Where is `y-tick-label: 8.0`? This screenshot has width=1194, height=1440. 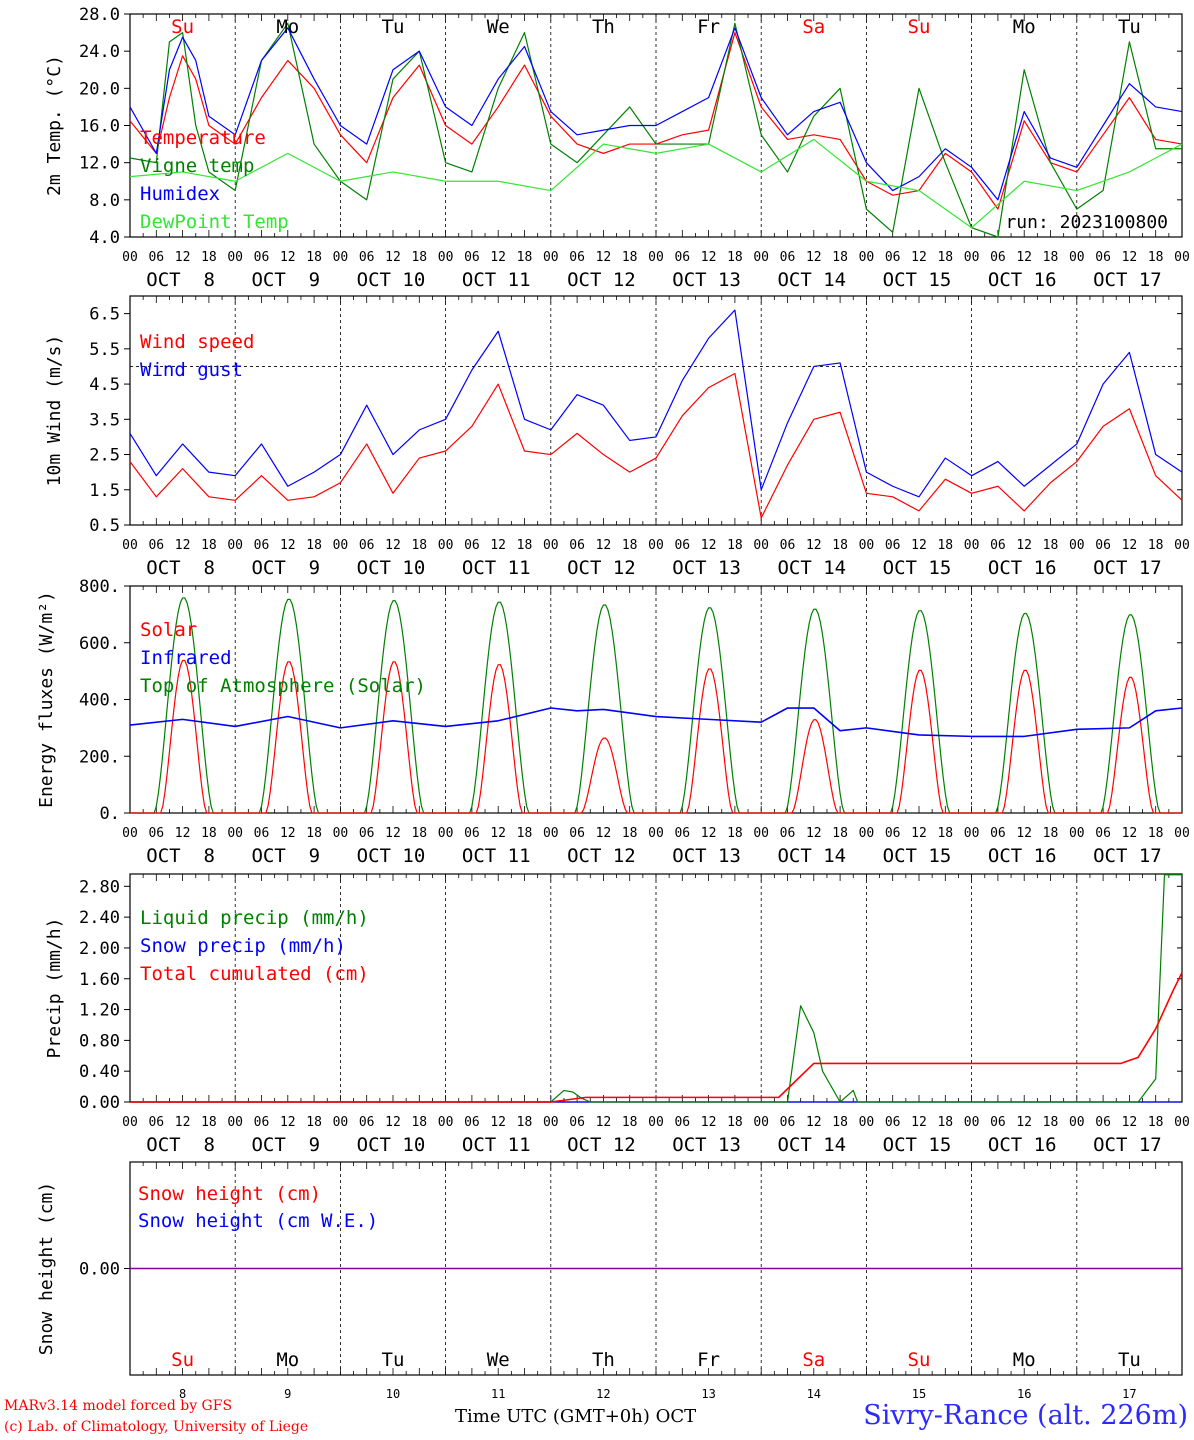 y-tick-label: 8.0 is located at coordinates (104, 201).